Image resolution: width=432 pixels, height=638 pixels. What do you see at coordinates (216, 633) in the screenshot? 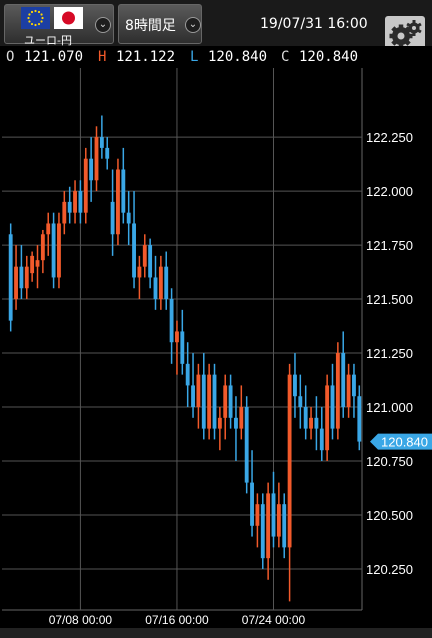
I see `footer-bar` at bounding box center [216, 633].